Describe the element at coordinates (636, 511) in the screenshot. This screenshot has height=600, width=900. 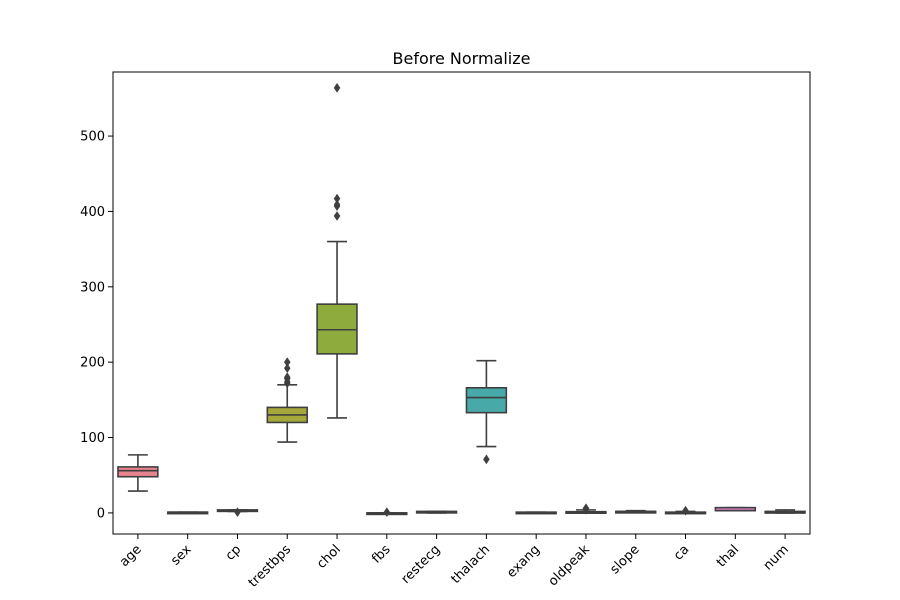
I see `box-slope` at that location.